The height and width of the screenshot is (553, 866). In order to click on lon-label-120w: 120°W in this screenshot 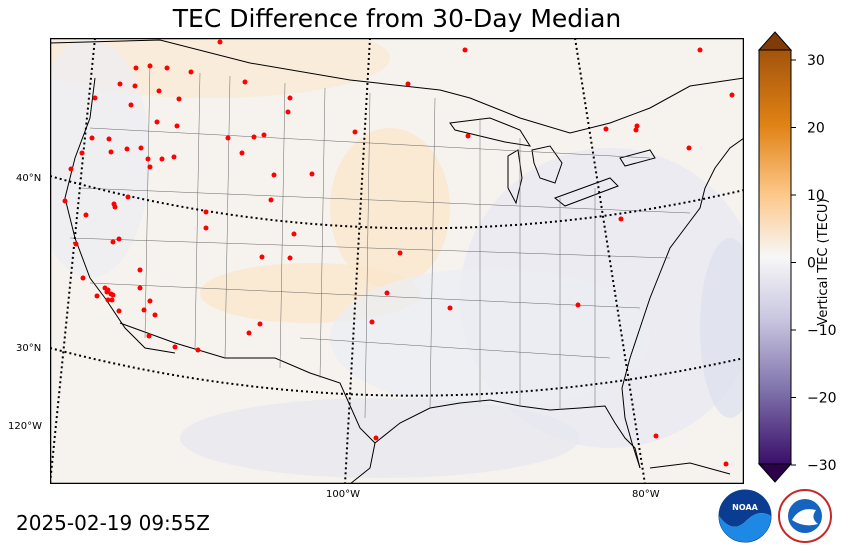, I will do `click(25, 426)`.